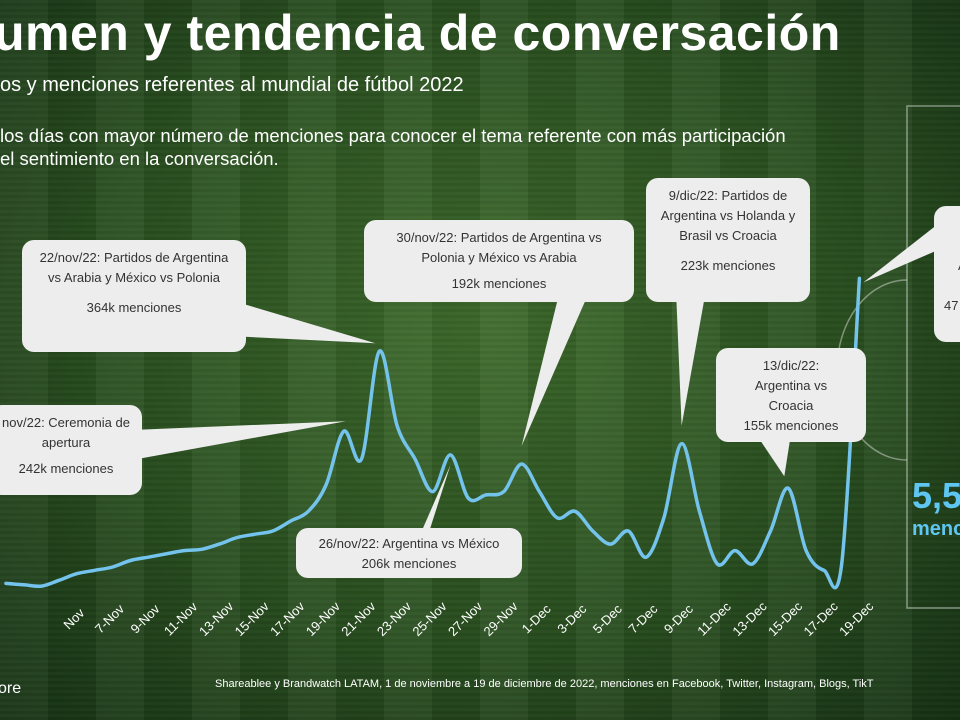  Describe the element at coordinates (134, 307) in the screenshot. I see `callout-count: 364k menciones` at that location.